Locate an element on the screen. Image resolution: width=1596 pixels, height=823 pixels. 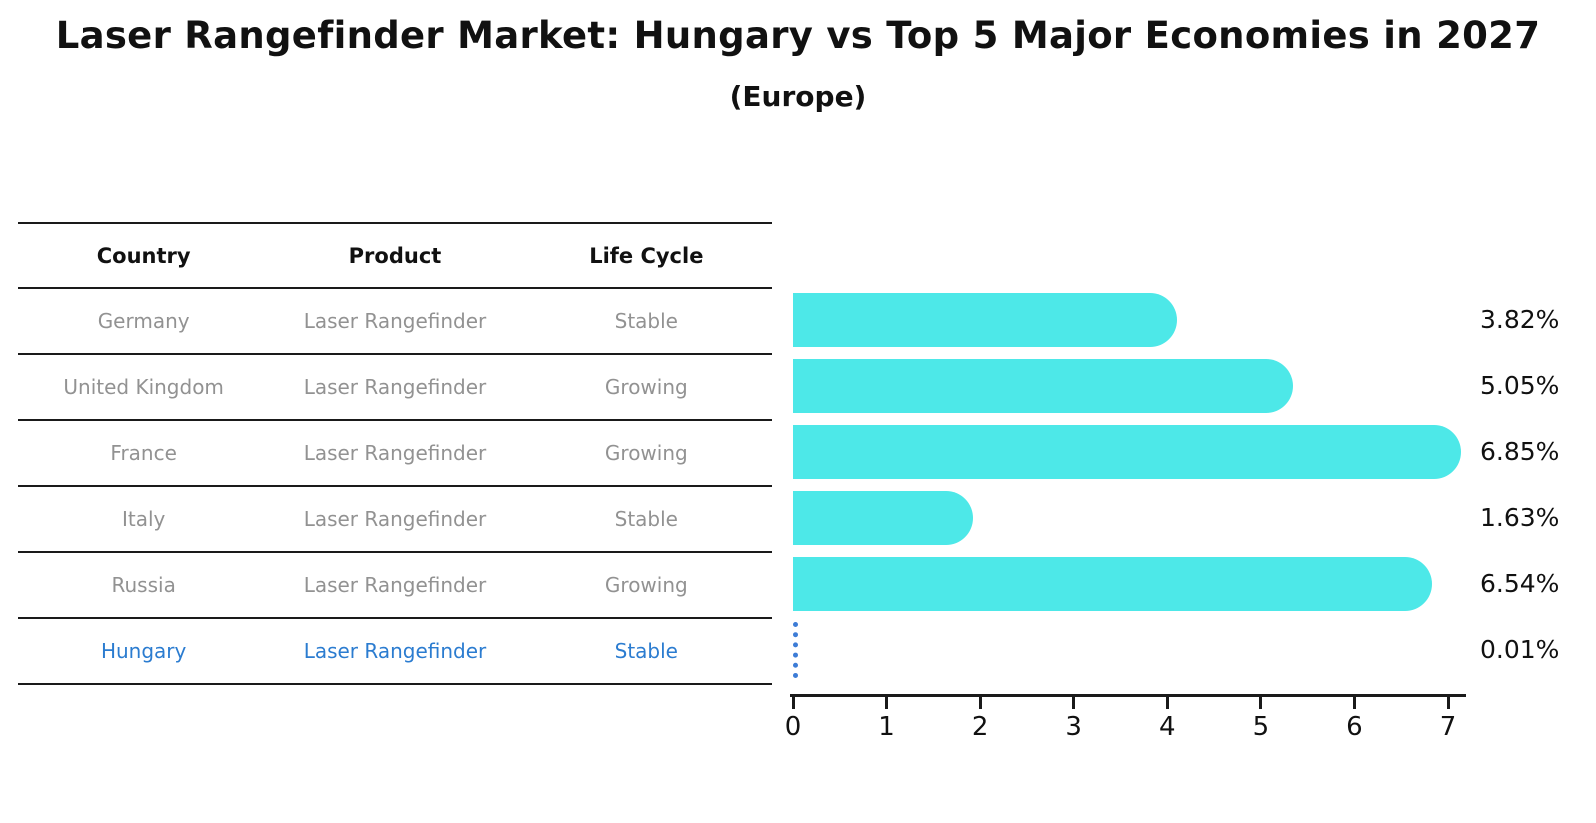
x-tick-label: 1 is located at coordinates (886, 727).